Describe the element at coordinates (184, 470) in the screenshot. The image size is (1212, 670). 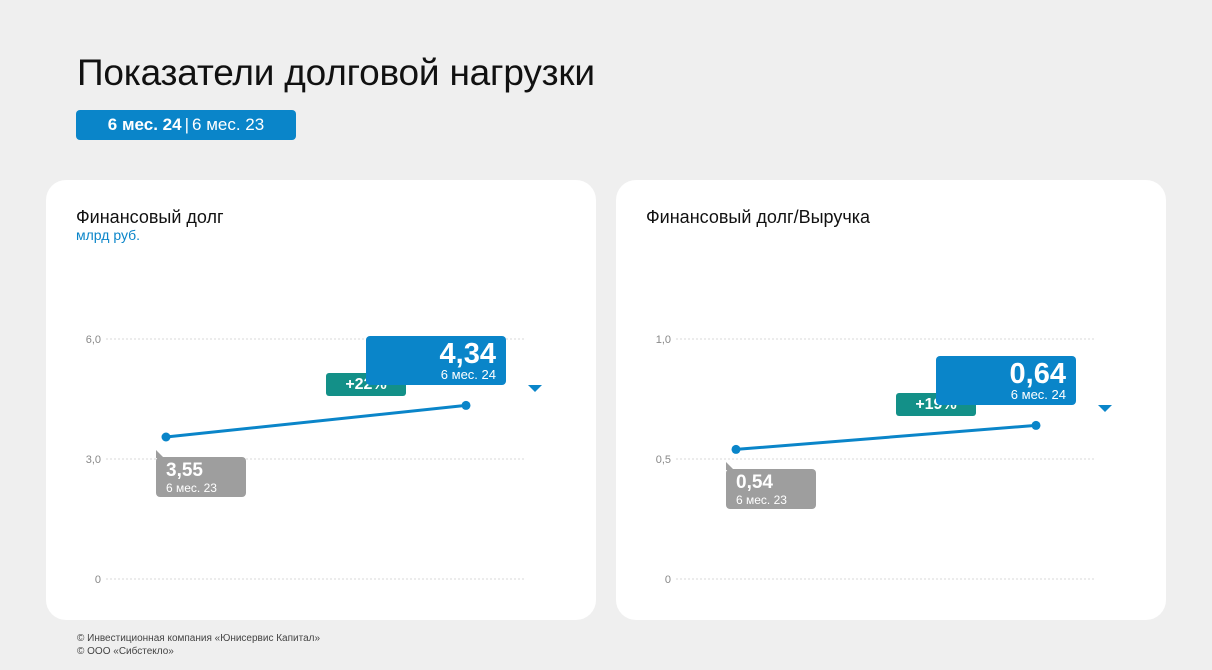
I see `previous-value: 3,55` at that location.